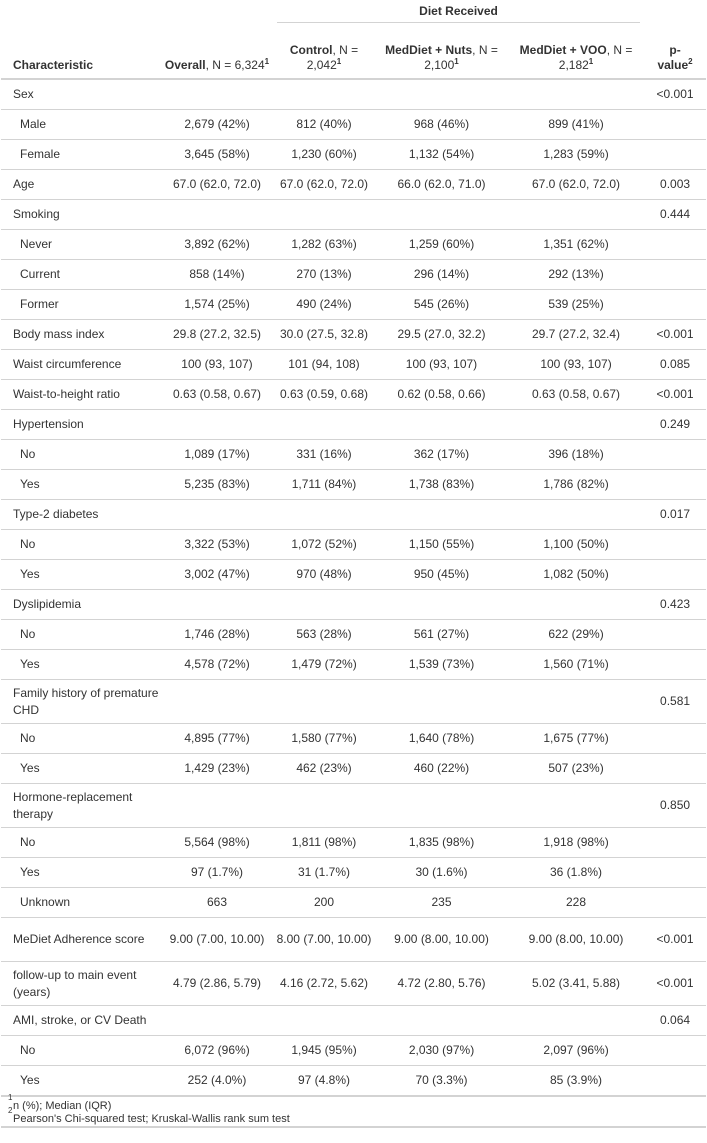 This screenshot has height=1143, width=707. I want to click on cell-overall: 4,895 (77%), so click(217, 738).